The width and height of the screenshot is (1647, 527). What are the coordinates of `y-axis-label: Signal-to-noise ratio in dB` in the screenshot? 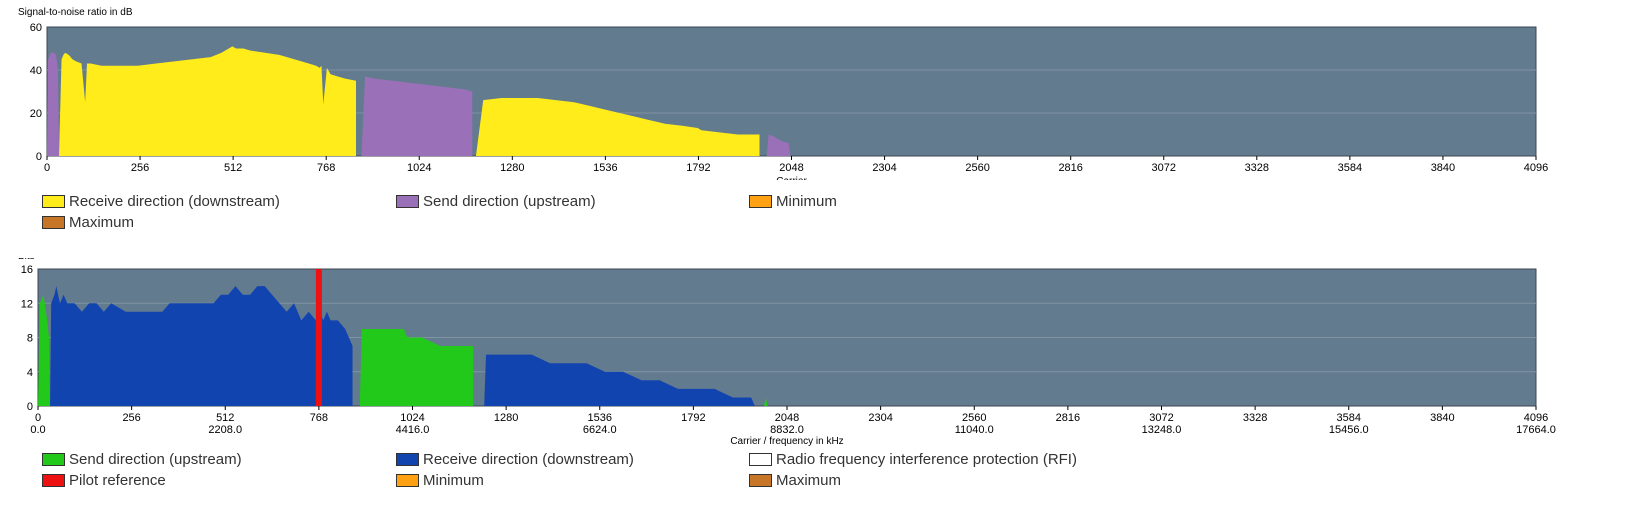 It's located at (75, 12).